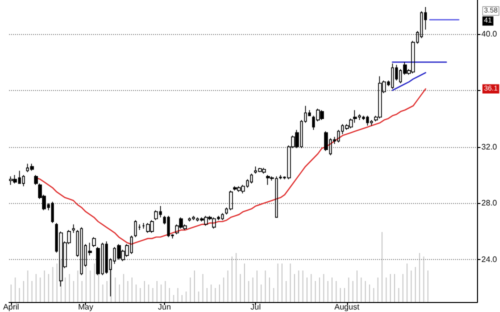 This screenshot has width=500, height=312. What do you see at coordinates (11, 307) in the screenshot?
I see `x-tick-label: April` at bounding box center [11, 307].